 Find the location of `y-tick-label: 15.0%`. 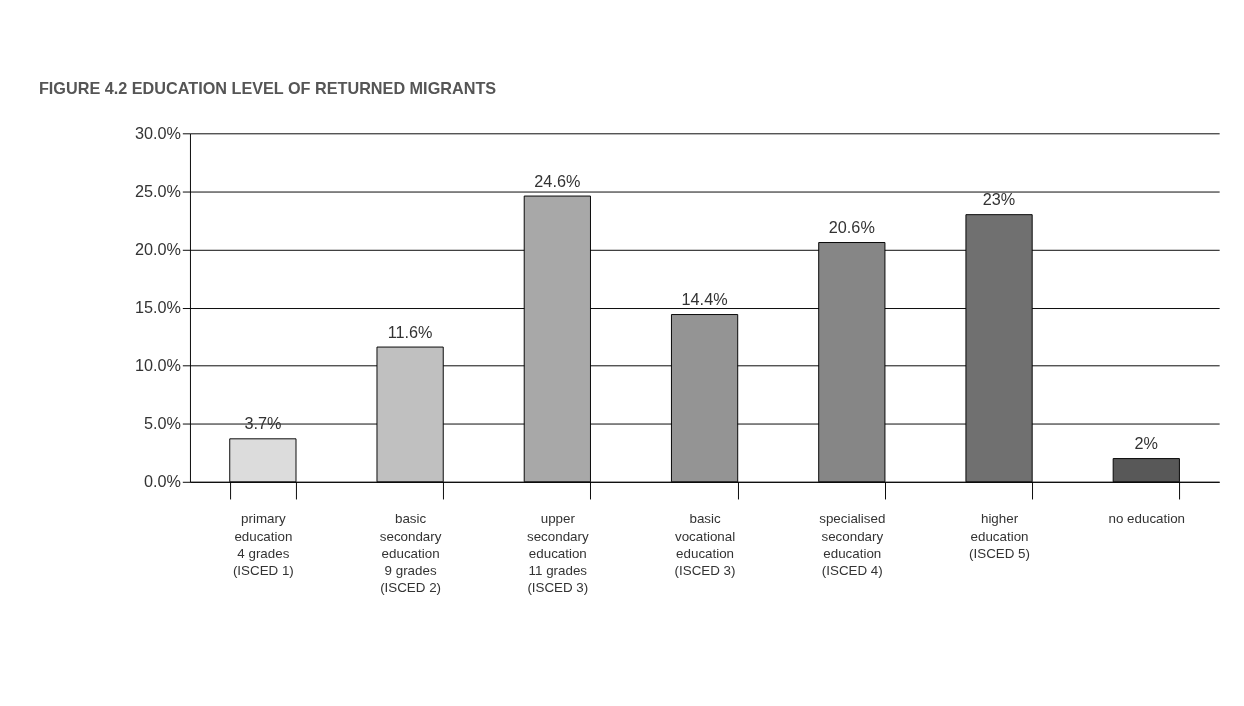

y-tick-label: 15.0% is located at coordinates (157, 306).